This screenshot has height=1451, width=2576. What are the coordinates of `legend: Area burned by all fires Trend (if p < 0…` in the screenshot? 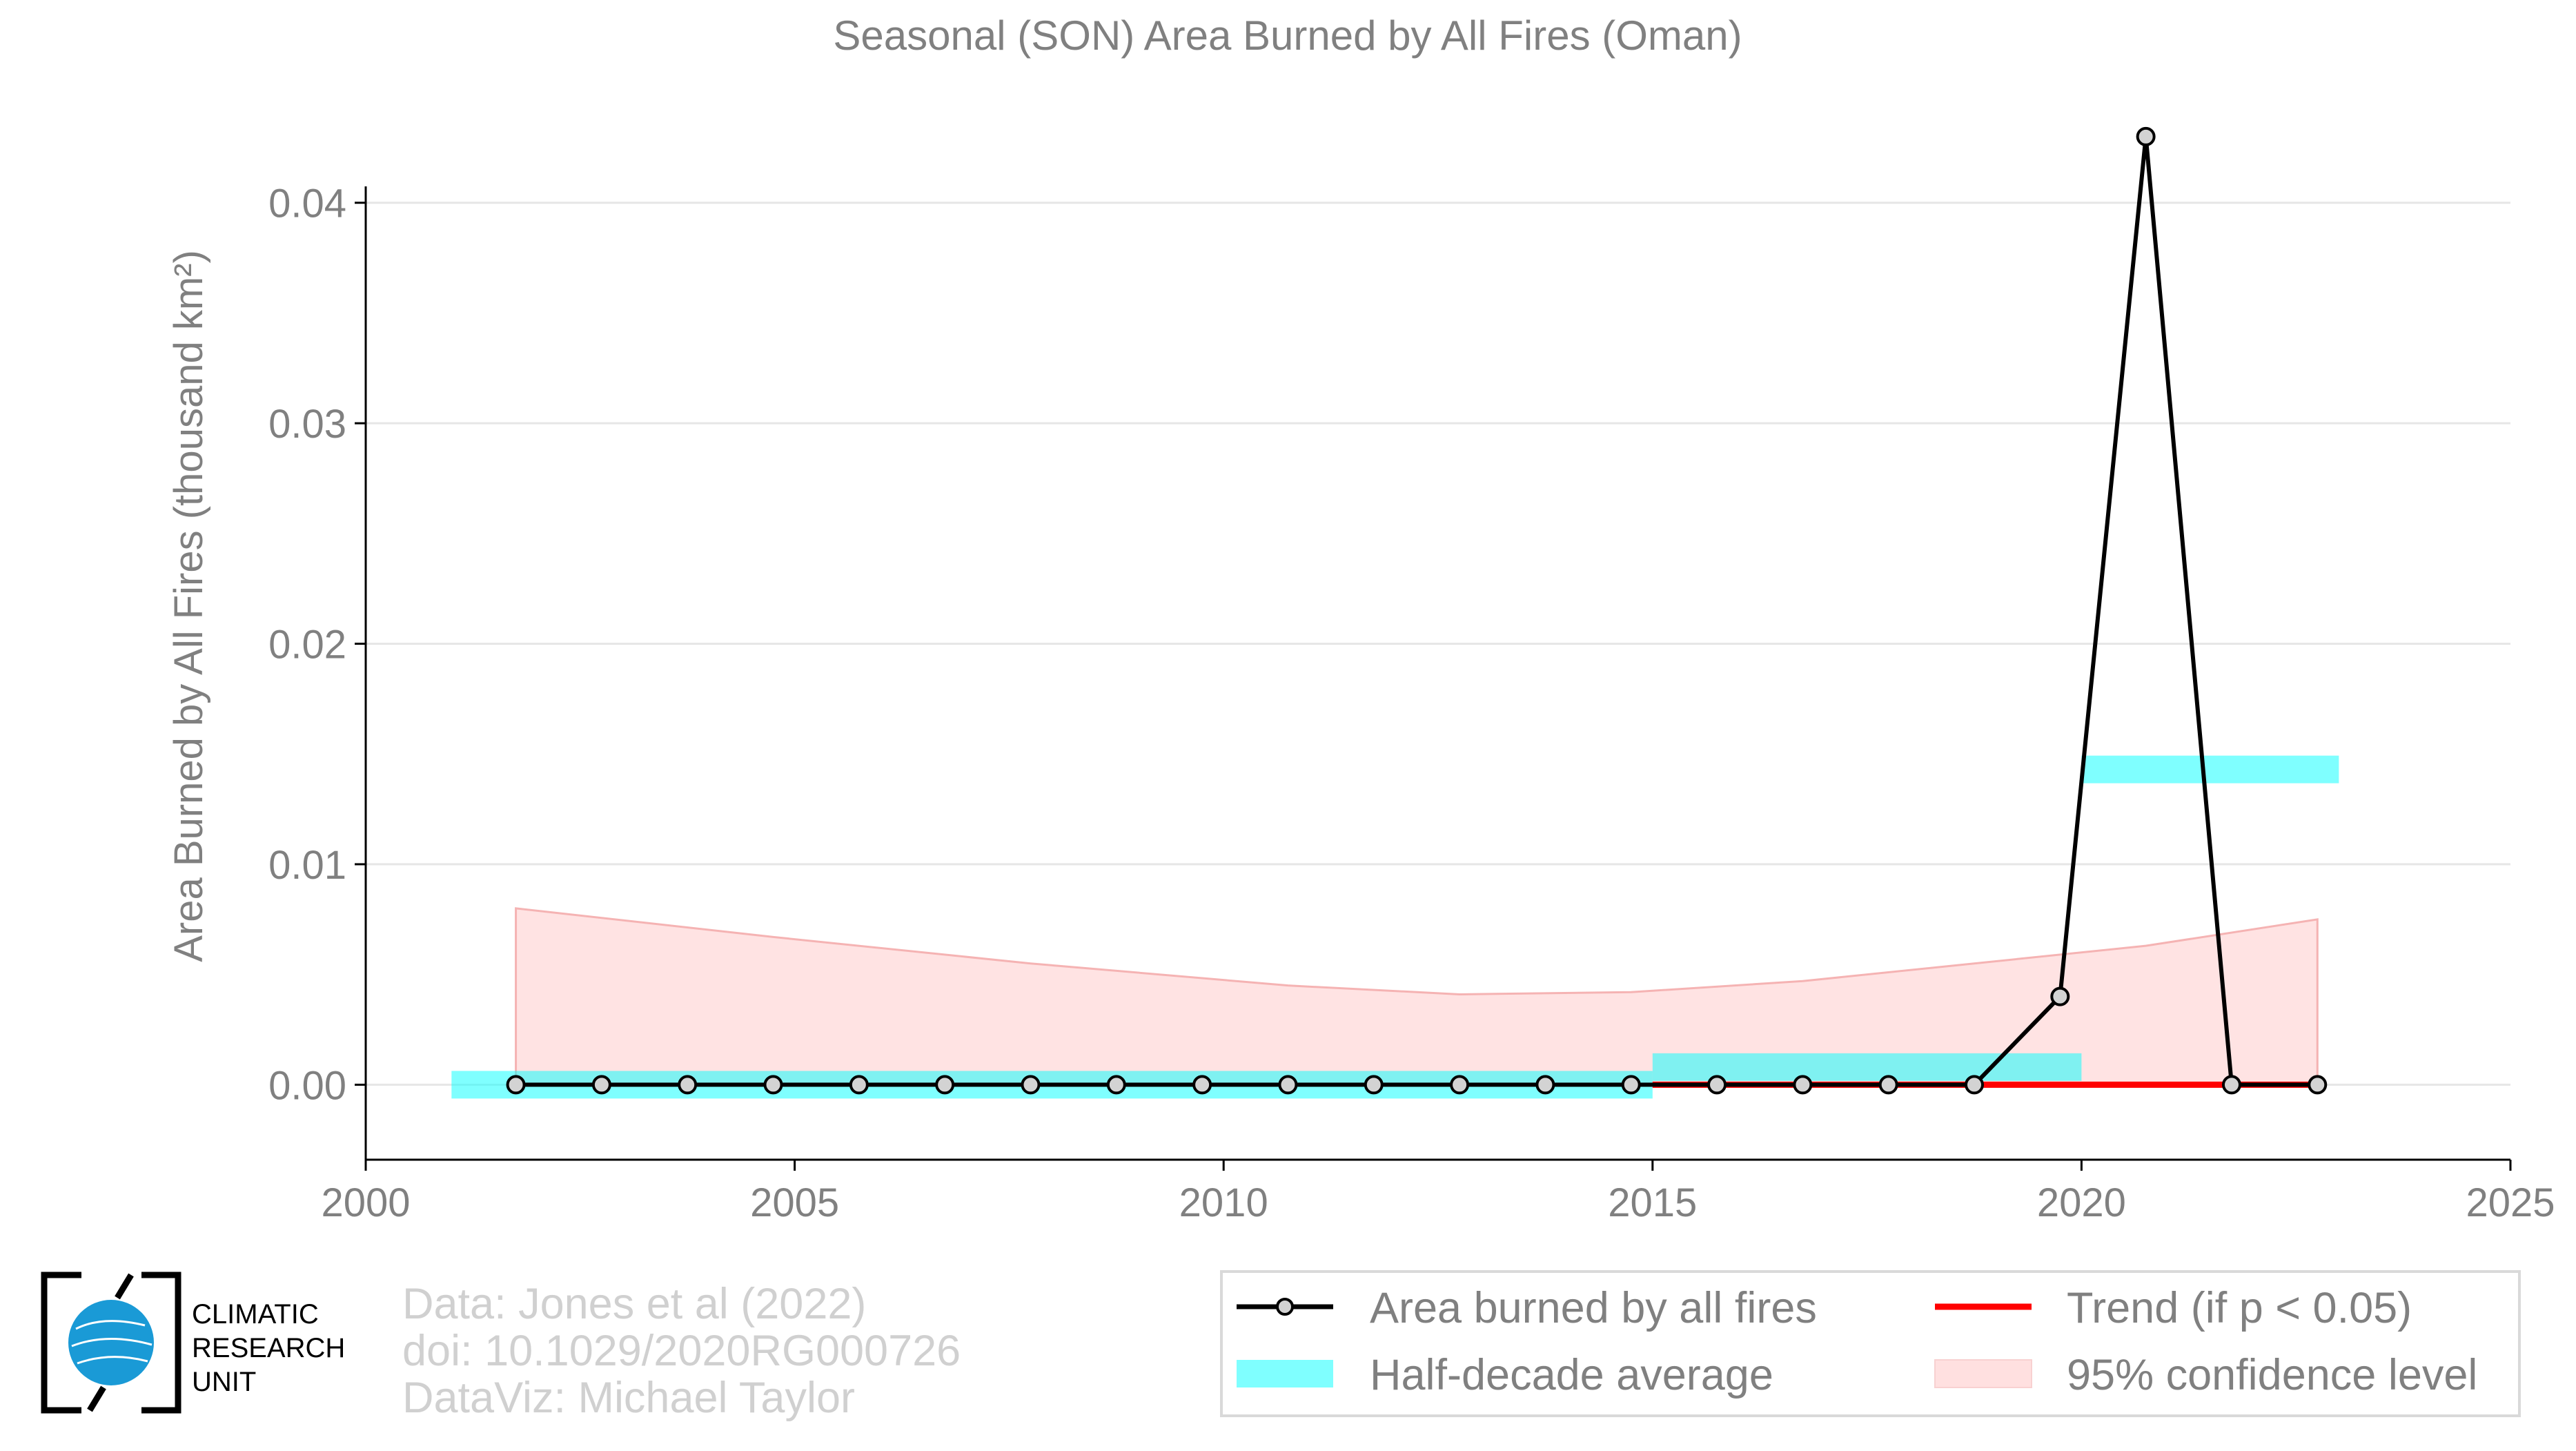 It's located at (1870, 1344).